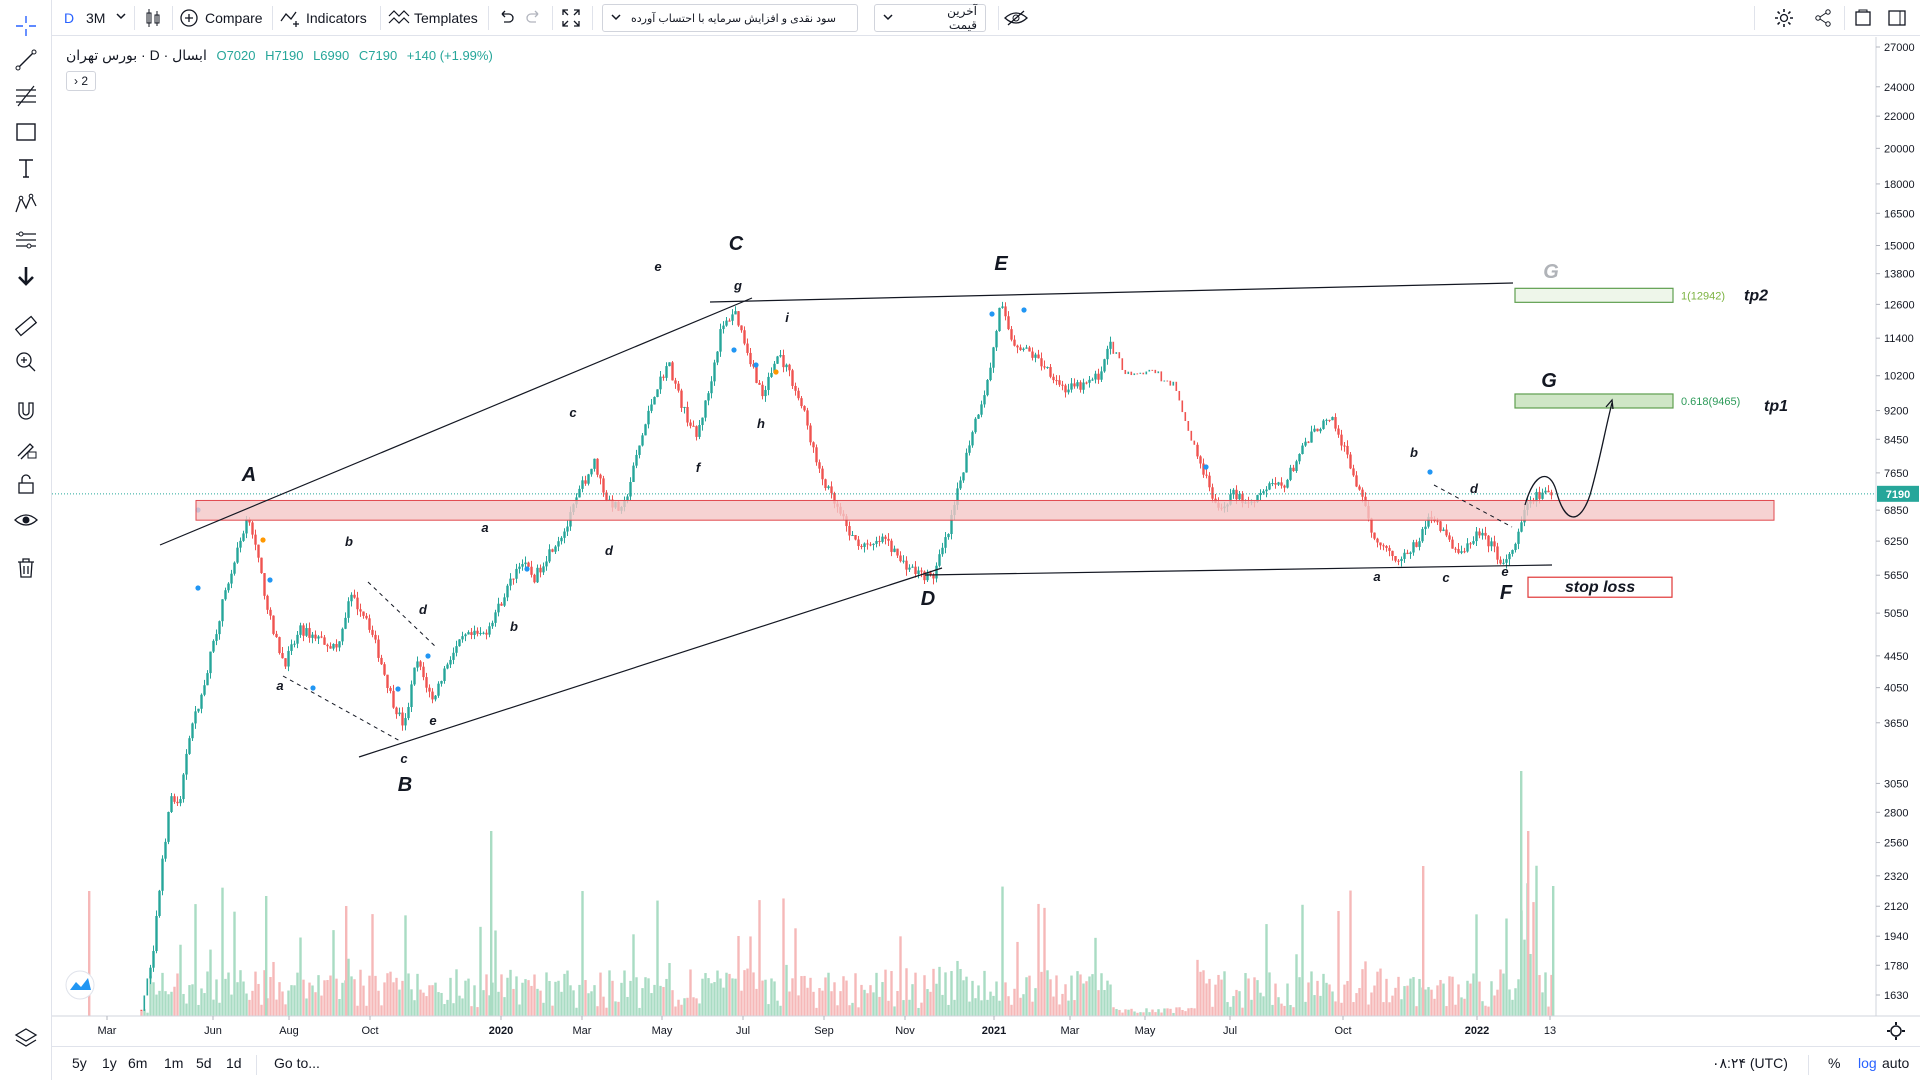  Describe the element at coordinates (26, 168) in the screenshot. I see `text-tool-icon` at that location.